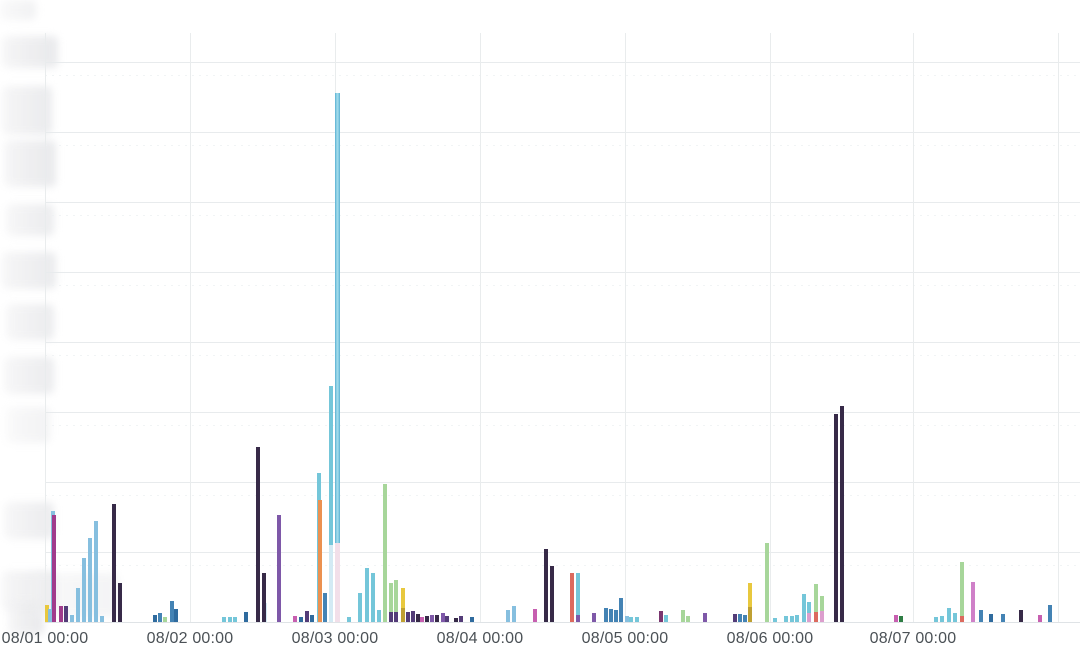  What do you see at coordinates (973, 602) in the screenshot?
I see `bar-orchid` at bounding box center [973, 602].